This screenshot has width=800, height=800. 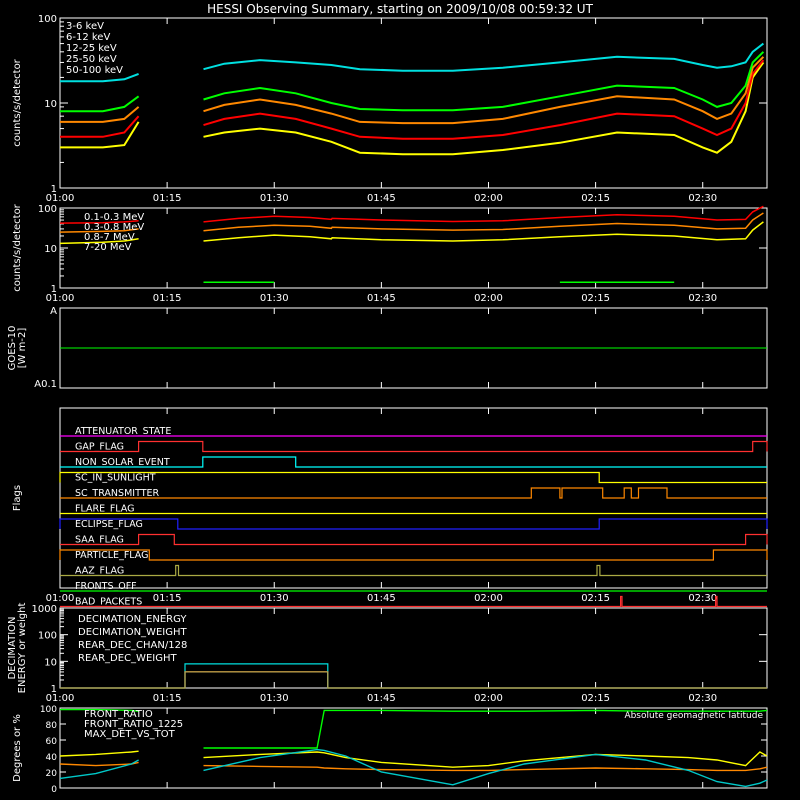 I want to click on legend-entry: 0.3-0.8 MeV, so click(x=114, y=227).